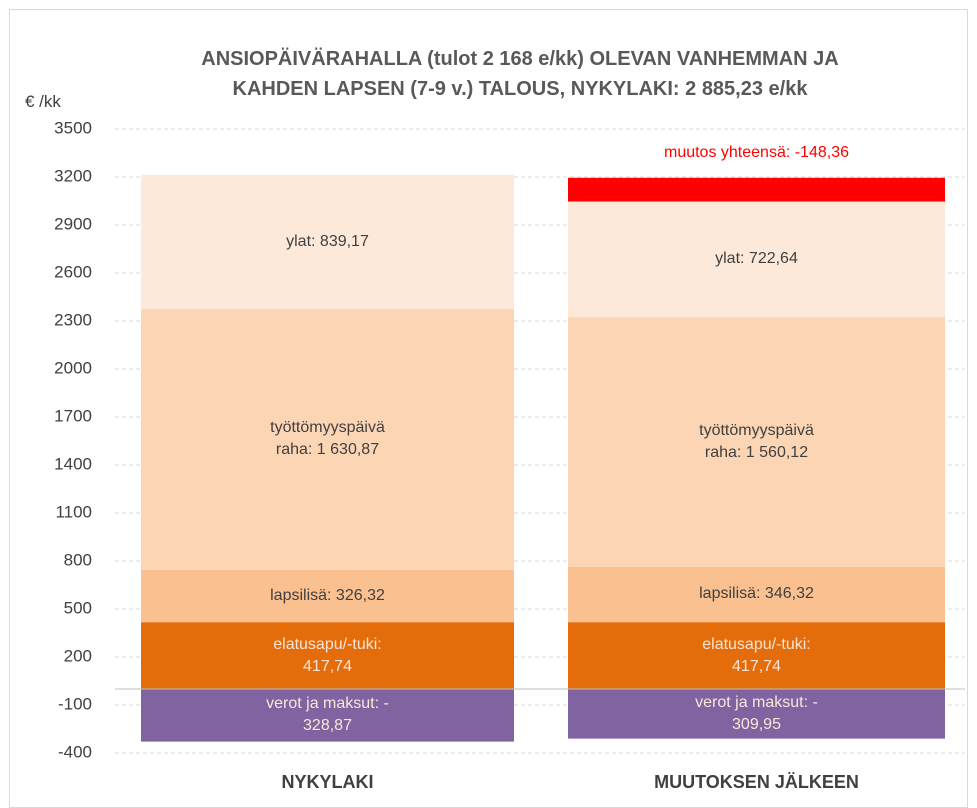 The height and width of the screenshot is (808, 977). Describe the element at coordinates (73, 511) in the screenshot. I see `y-tick-label: 1100` at that location.